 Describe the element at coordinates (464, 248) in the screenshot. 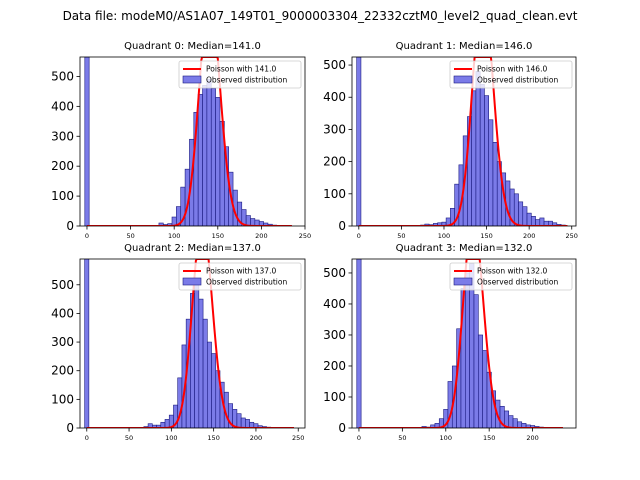

I see `panel-title: Quadrant 3: Median=132.0` at that location.